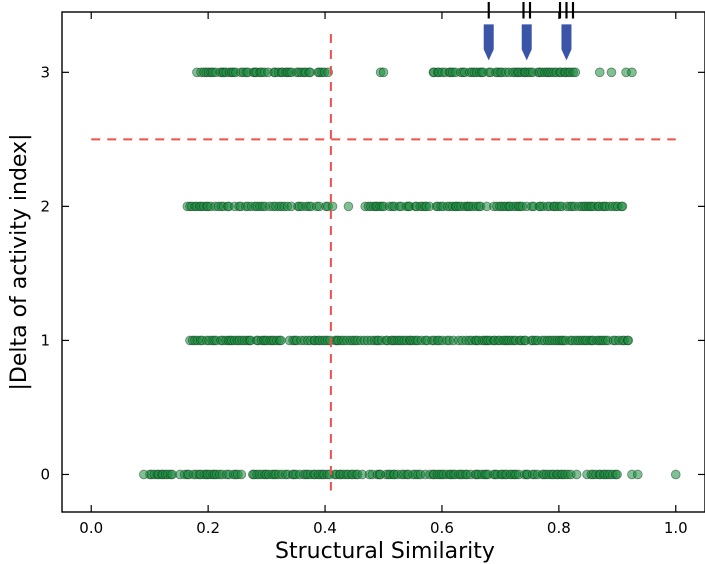 The width and height of the screenshot is (705, 564). What do you see at coordinates (559, 528) in the screenshot?
I see `x-tick-label: 0.8` at bounding box center [559, 528].